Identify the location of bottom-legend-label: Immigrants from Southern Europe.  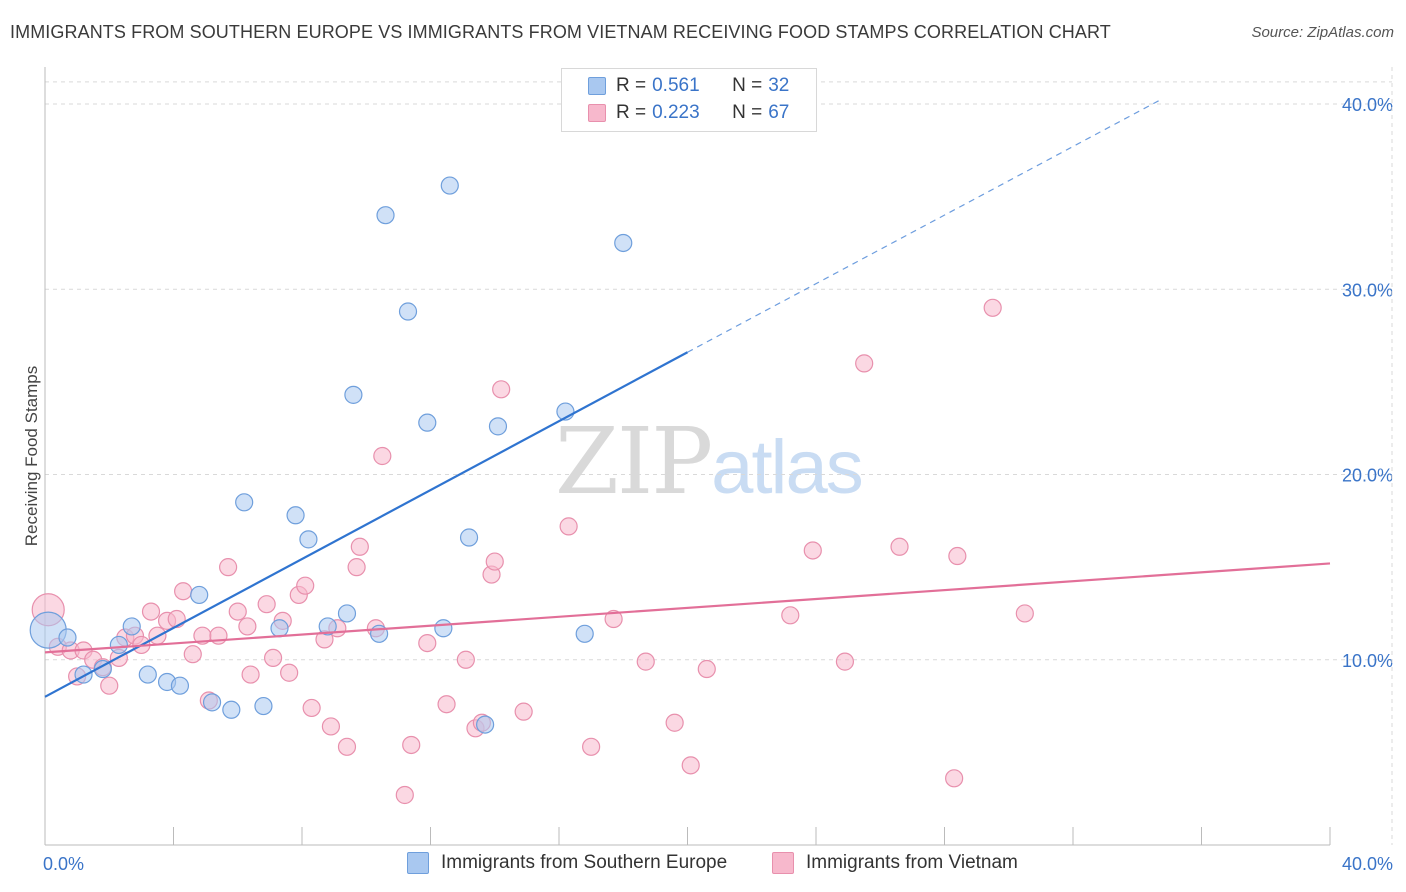
(584, 862).